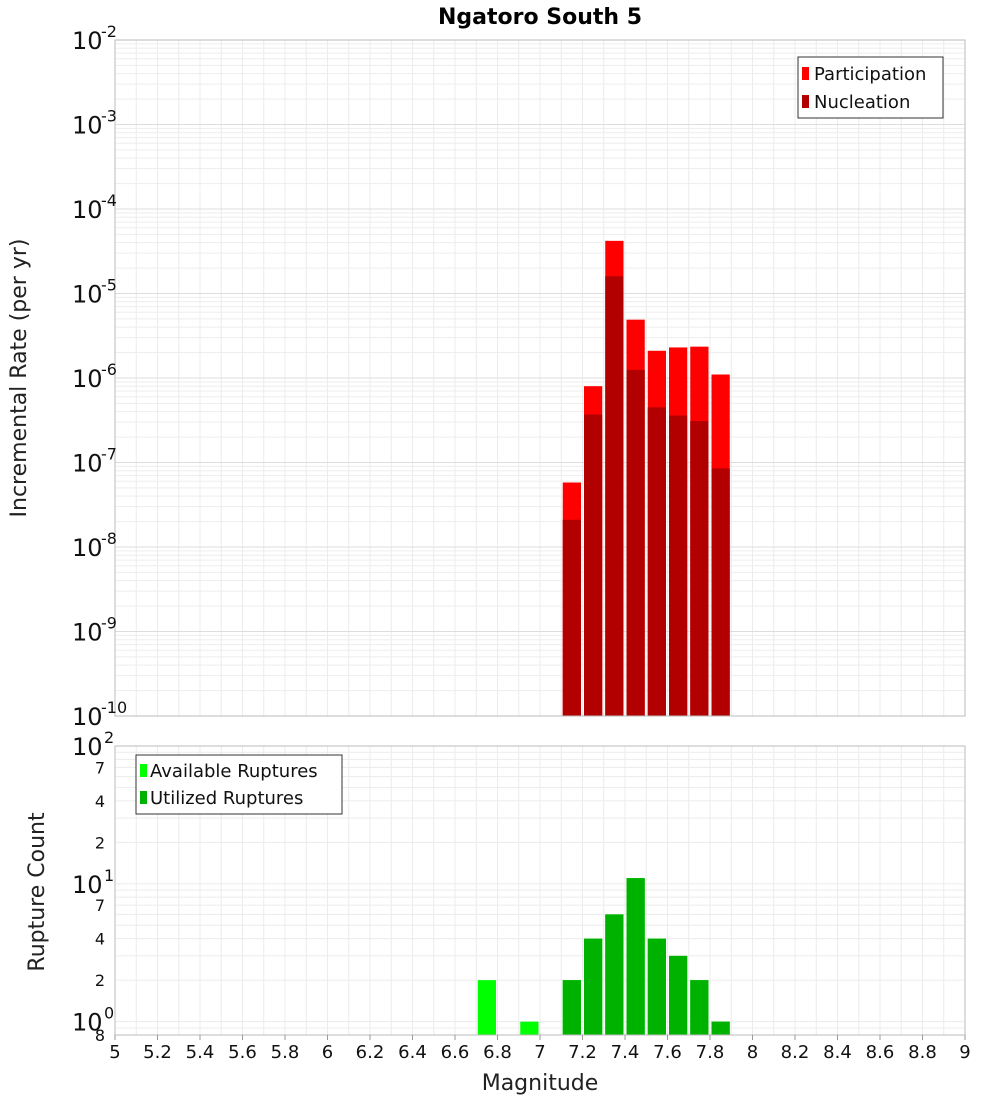 Image resolution: width=1000 pixels, height=1100 pixels. Describe the element at coordinates (109, 737) in the screenshot. I see `y-tick-exponent: 2` at that location.